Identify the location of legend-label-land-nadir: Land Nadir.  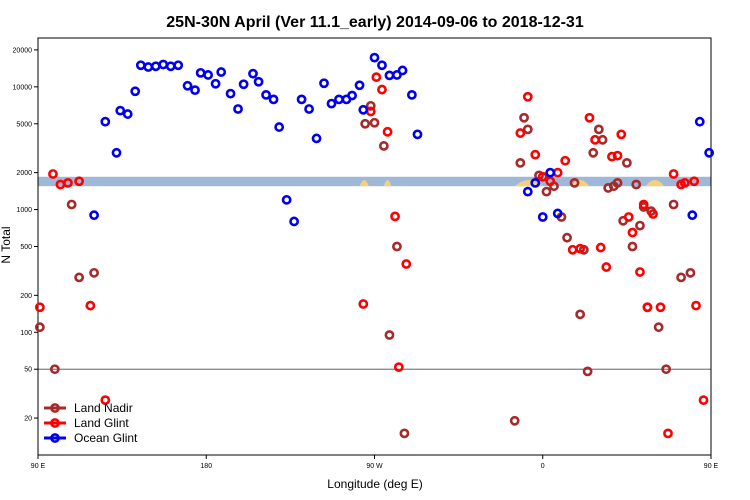
(103, 408).